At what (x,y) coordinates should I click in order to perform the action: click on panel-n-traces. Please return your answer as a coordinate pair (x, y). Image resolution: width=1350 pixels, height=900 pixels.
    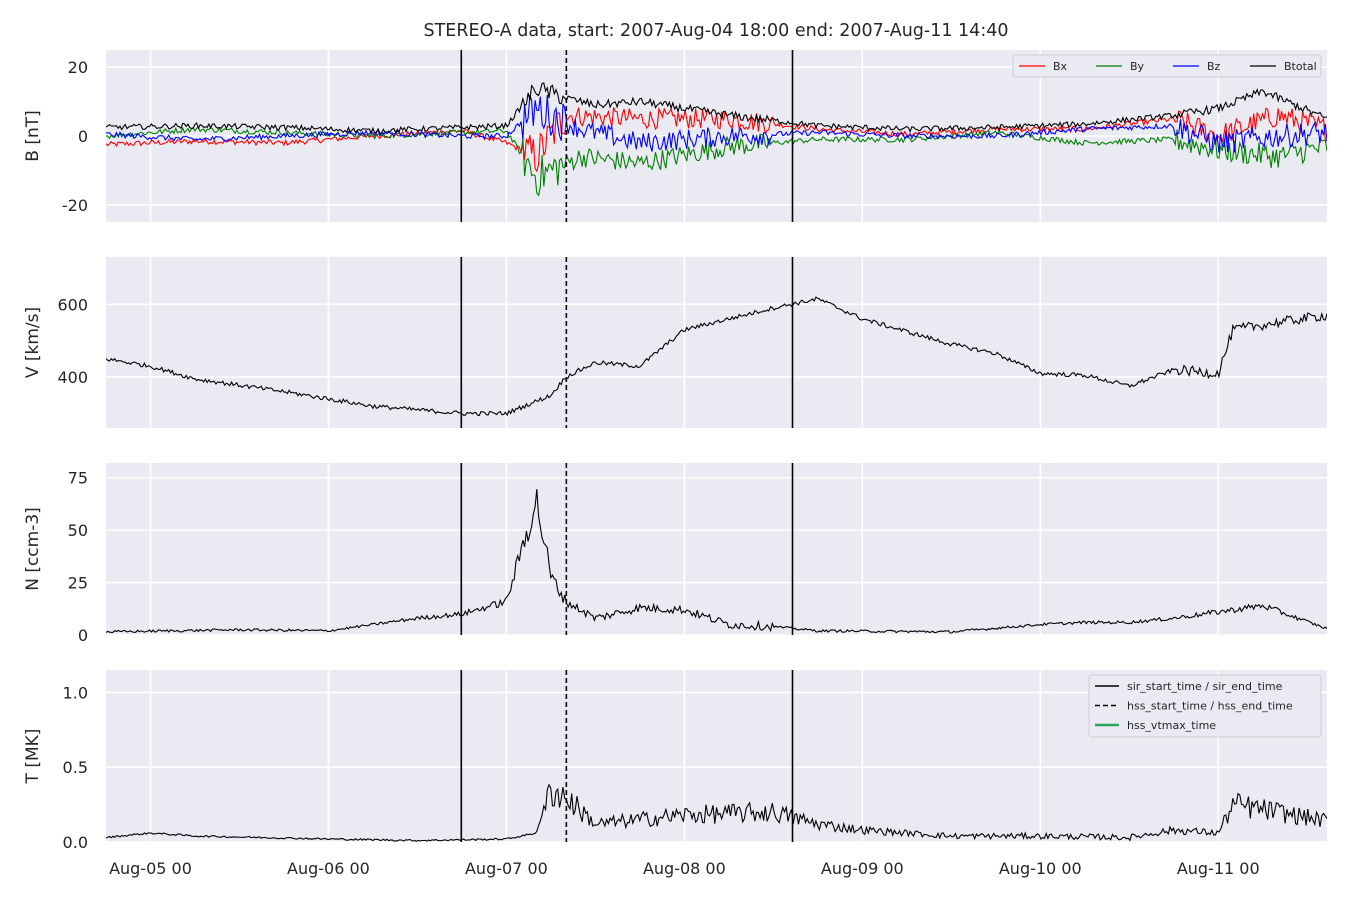
    Looking at the image, I should click on (716, 561).